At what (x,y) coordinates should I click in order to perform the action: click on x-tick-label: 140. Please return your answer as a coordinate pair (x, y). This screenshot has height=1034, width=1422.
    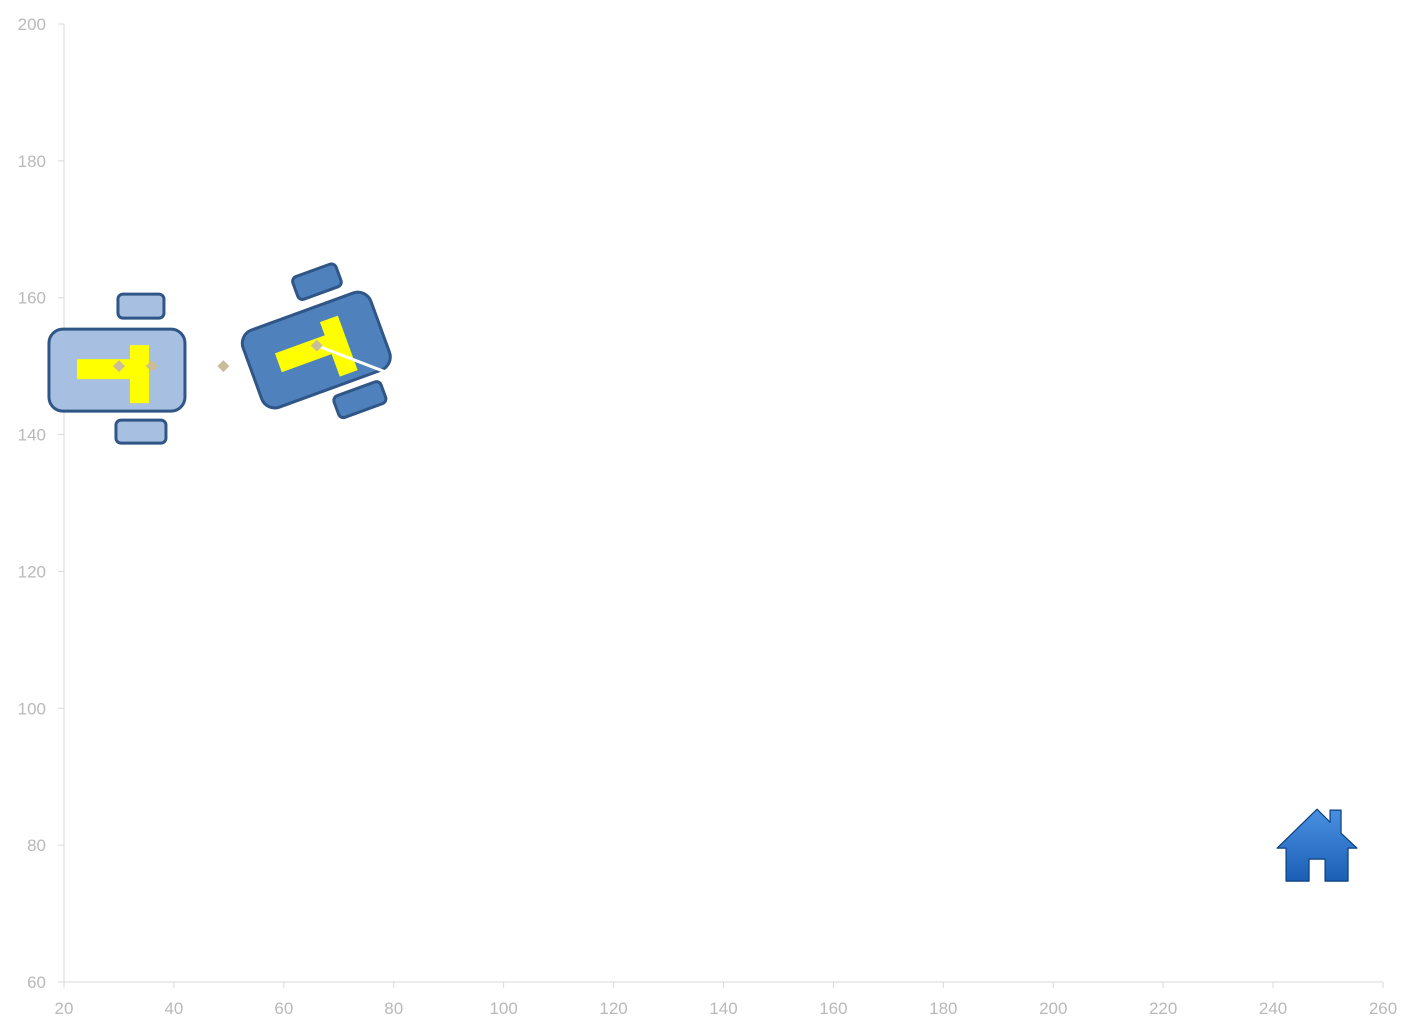
    Looking at the image, I should click on (723, 1008).